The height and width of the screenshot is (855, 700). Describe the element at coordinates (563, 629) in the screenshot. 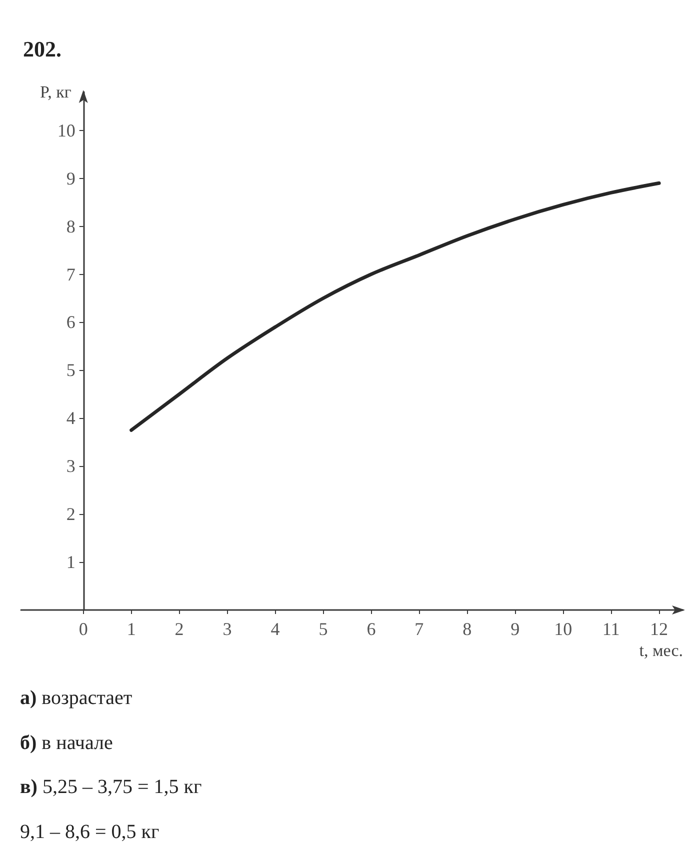

I see `x-tick-label: 10` at that location.